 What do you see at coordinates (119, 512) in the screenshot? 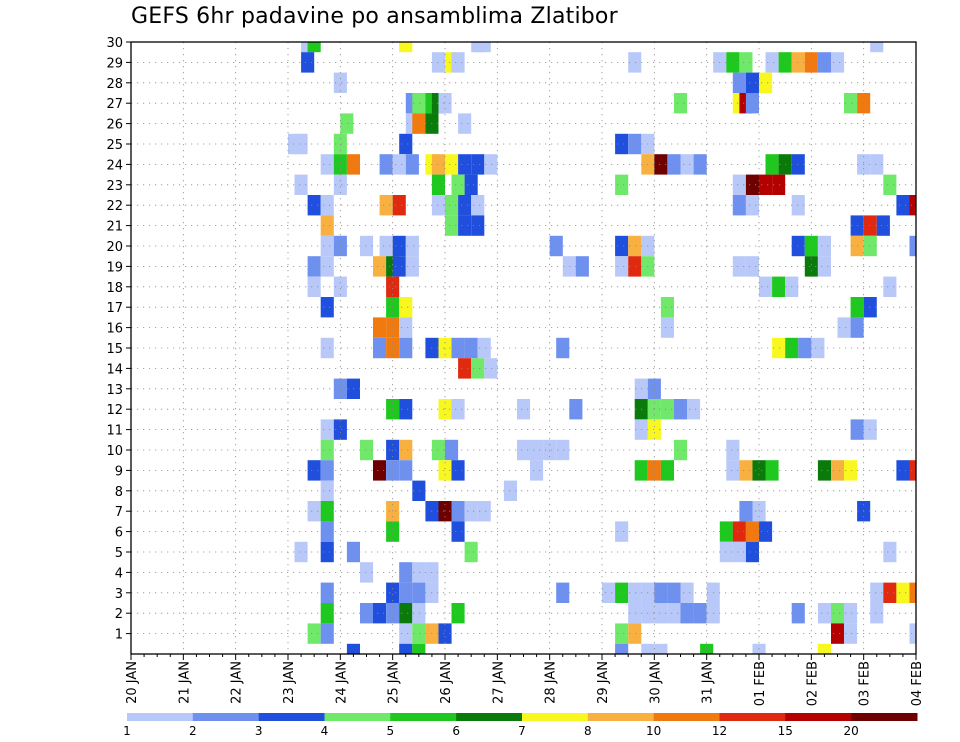
I see `y-tick-label: 7` at bounding box center [119, 512].